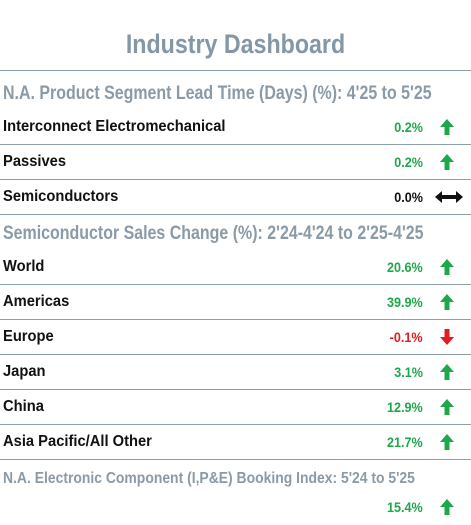 This screenshot has width=471, height=525. I want to click on row-value: -0.1%, so click(406, 337).